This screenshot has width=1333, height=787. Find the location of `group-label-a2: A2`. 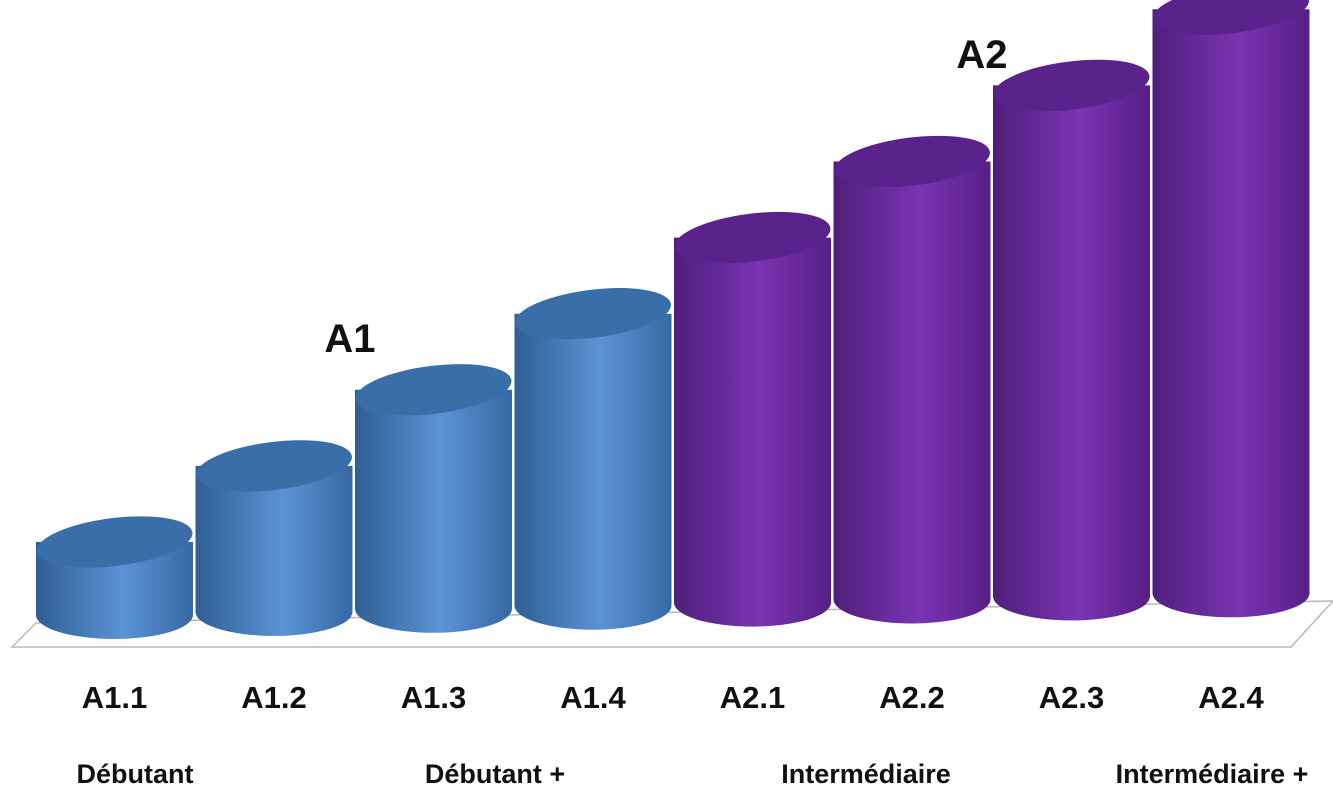

group-label-a2: A2 is located at coordinates (981, 55).